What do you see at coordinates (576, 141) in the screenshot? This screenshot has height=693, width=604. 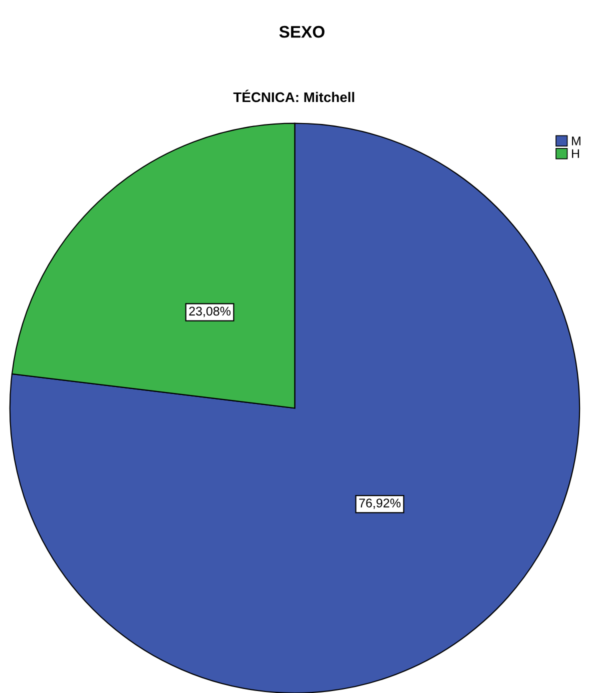 I see `legend-label: M` at bounding box center [576, 141].